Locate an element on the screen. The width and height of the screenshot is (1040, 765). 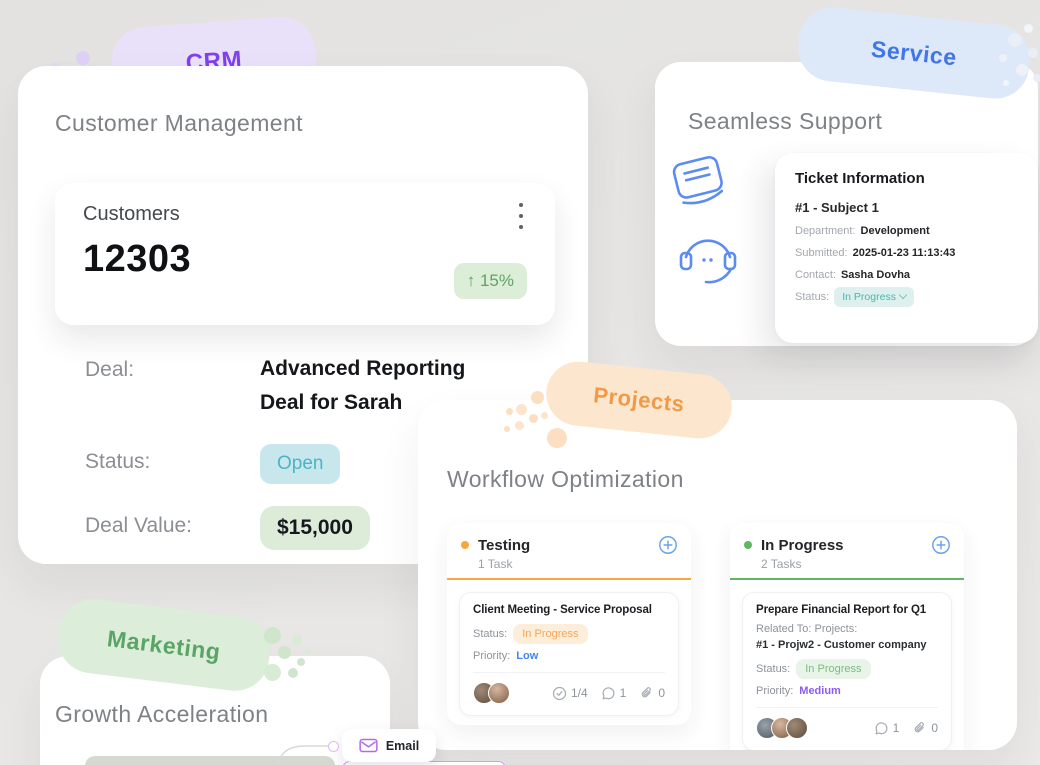
envelope-icon is located at coordinates (368, 745).